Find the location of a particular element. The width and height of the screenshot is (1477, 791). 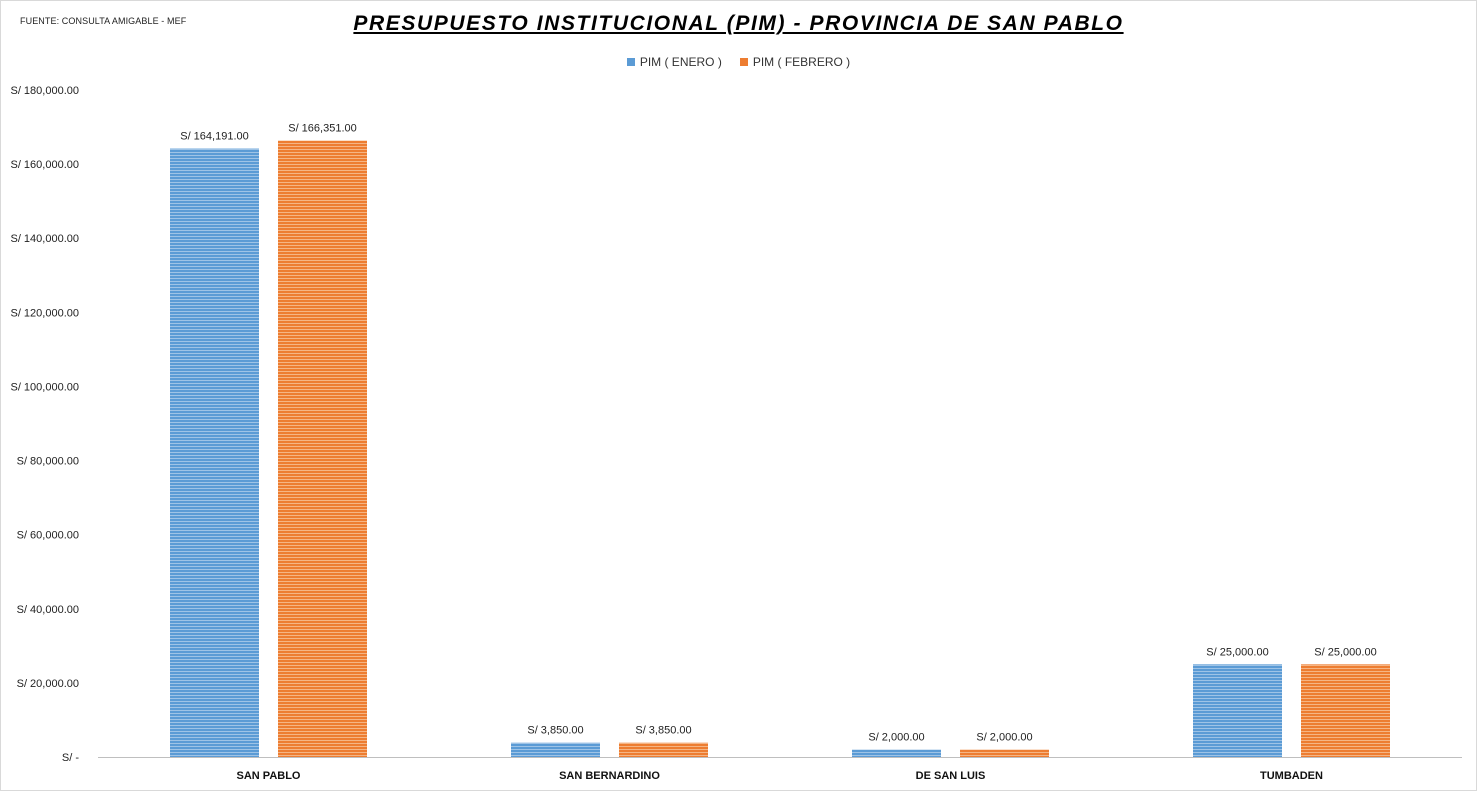

bar-data-label: S/ 166,351.00 is located at coordinates (322, 129).